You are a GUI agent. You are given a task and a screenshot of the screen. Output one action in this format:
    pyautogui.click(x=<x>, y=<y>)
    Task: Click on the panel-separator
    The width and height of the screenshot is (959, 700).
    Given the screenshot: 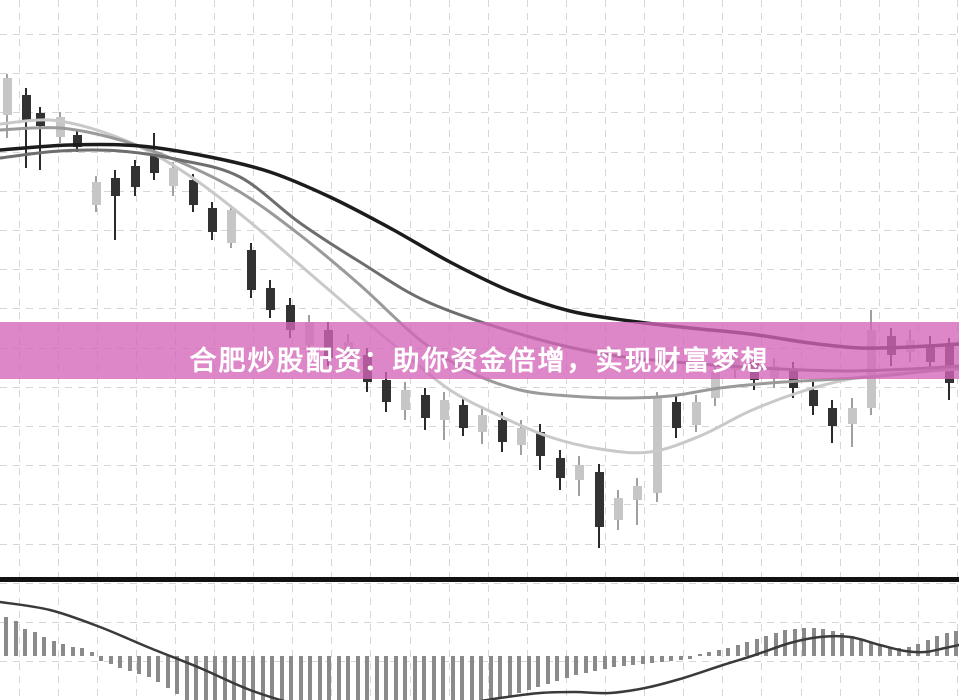 What is the action you would take?
    pyautogui.click(x=479, y=579)
    